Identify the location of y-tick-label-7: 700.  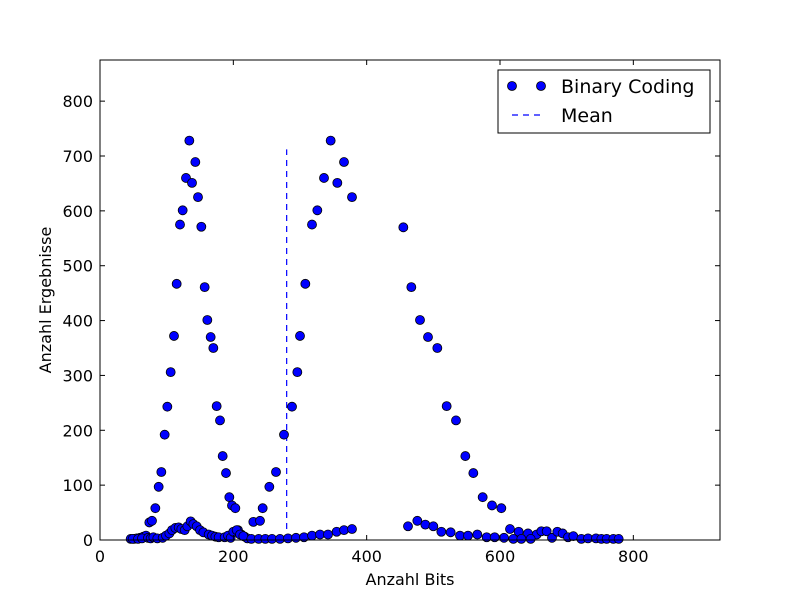
(77, 156).